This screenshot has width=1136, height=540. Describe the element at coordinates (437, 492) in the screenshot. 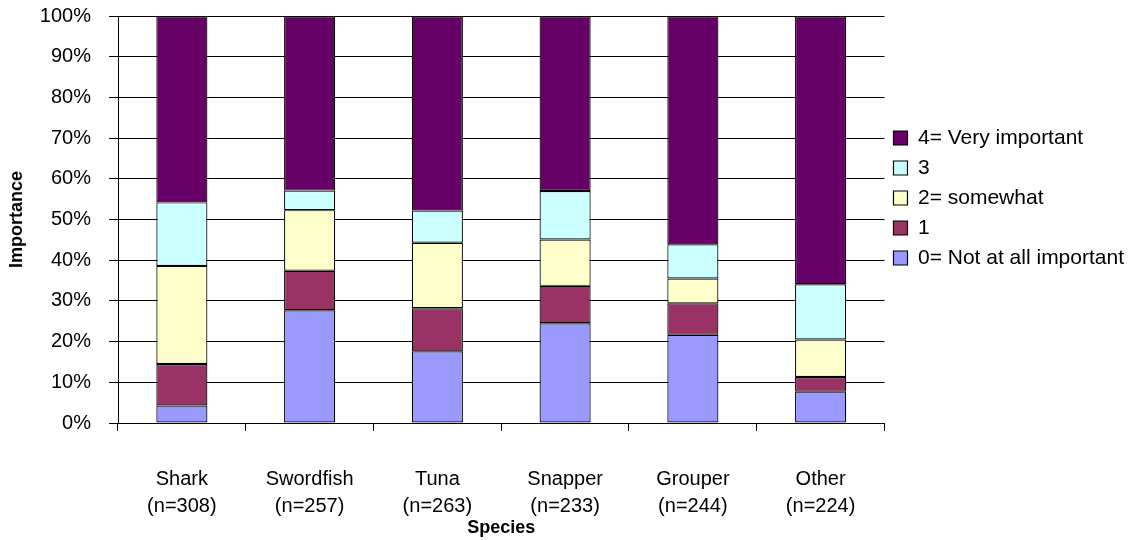

I see `x-tick-label: Tuna (n=263)` at that location.